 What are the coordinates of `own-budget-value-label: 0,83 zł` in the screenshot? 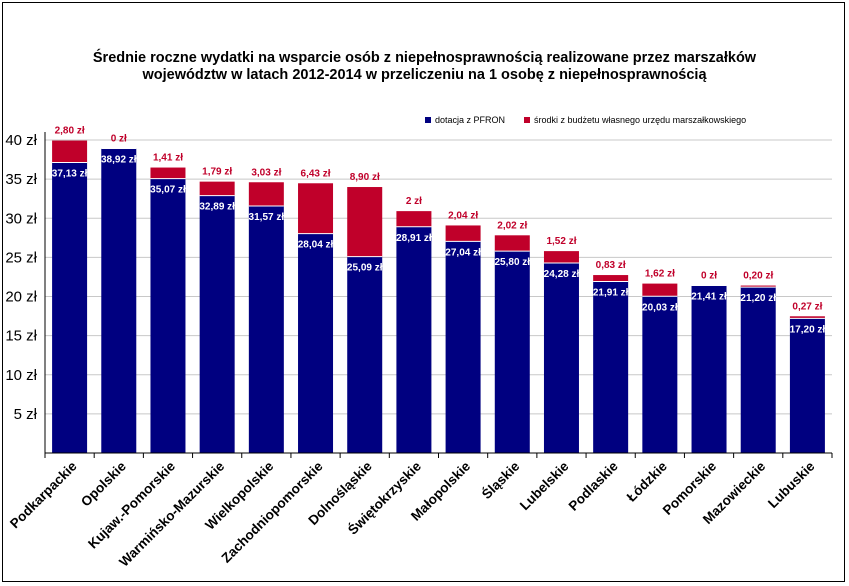 It's located at (611, 265).